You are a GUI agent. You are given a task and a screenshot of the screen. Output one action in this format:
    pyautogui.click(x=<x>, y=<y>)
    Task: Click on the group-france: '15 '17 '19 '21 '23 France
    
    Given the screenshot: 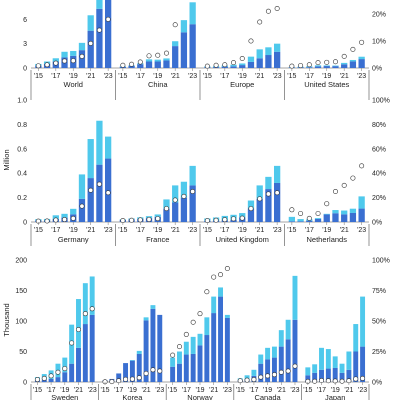 What is the action you would take?
    pyautogui.click(x=156, y=205)
    